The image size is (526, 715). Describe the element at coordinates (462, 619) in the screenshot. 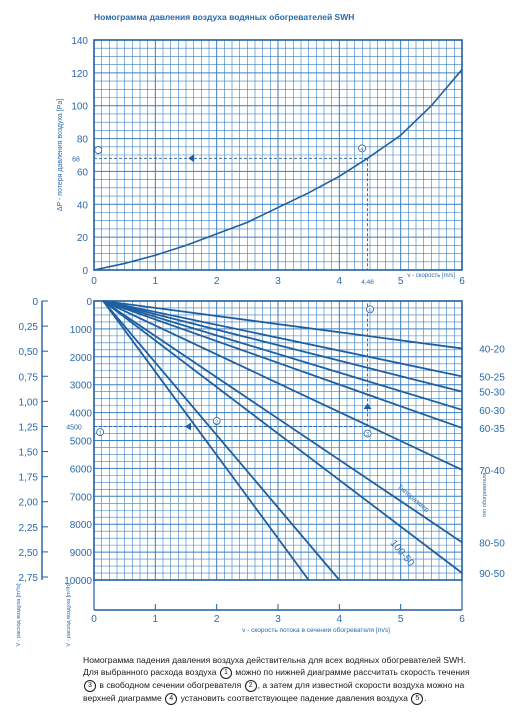

I see `x-tick-label: 6` at that location.